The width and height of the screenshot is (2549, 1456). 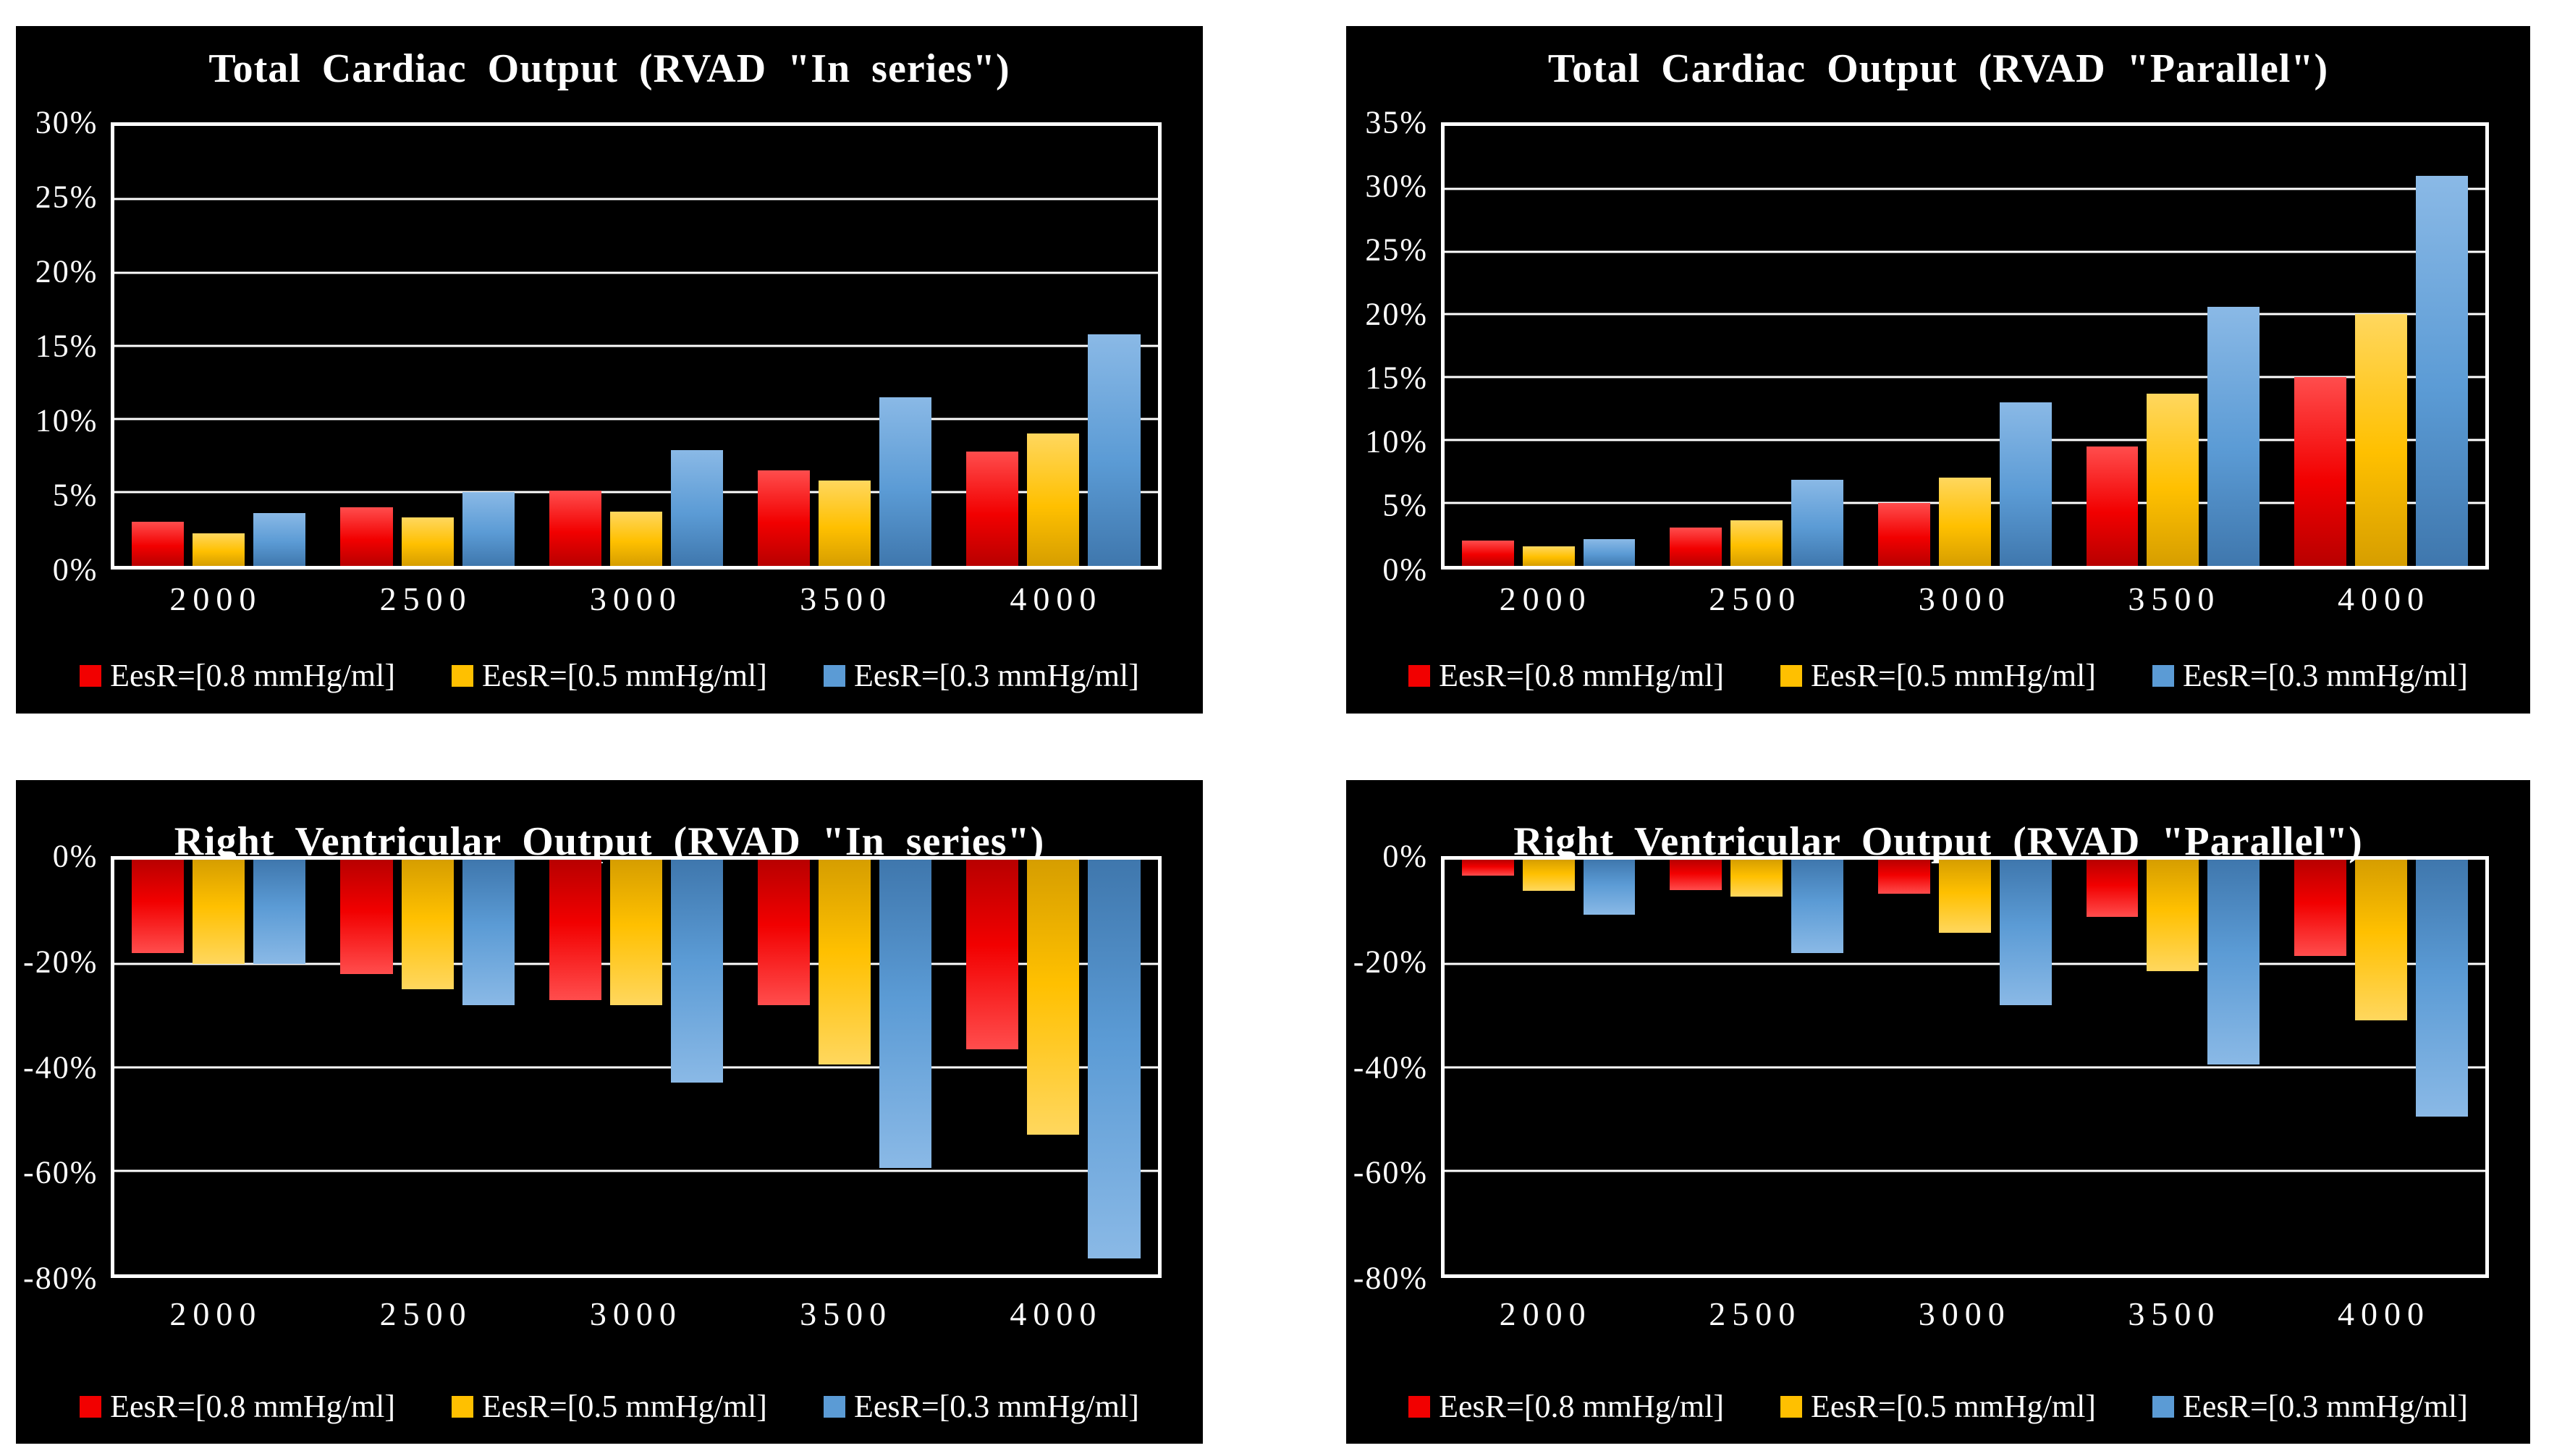 I want to click on y-axis-tick-label: -20%, so click(x=60, y=962).